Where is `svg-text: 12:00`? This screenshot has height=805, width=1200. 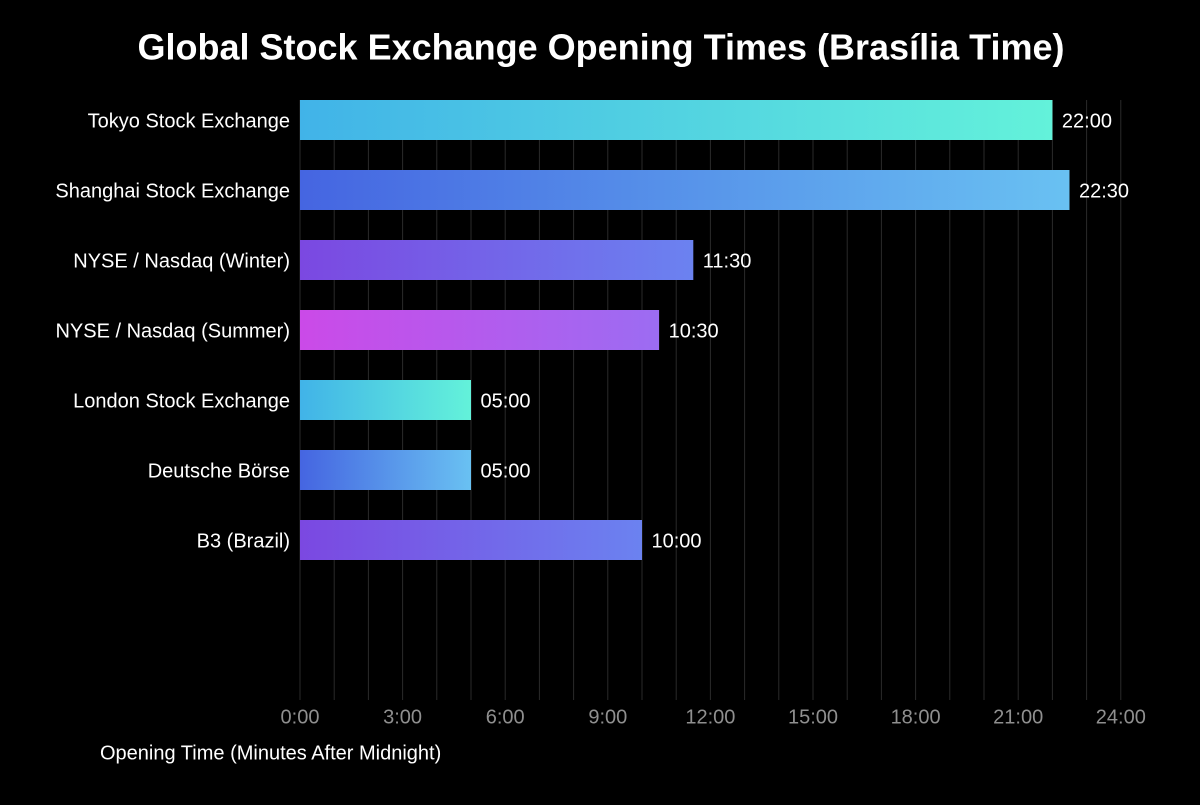
svg-text: 12:00 is located at coordinates (710, 718).